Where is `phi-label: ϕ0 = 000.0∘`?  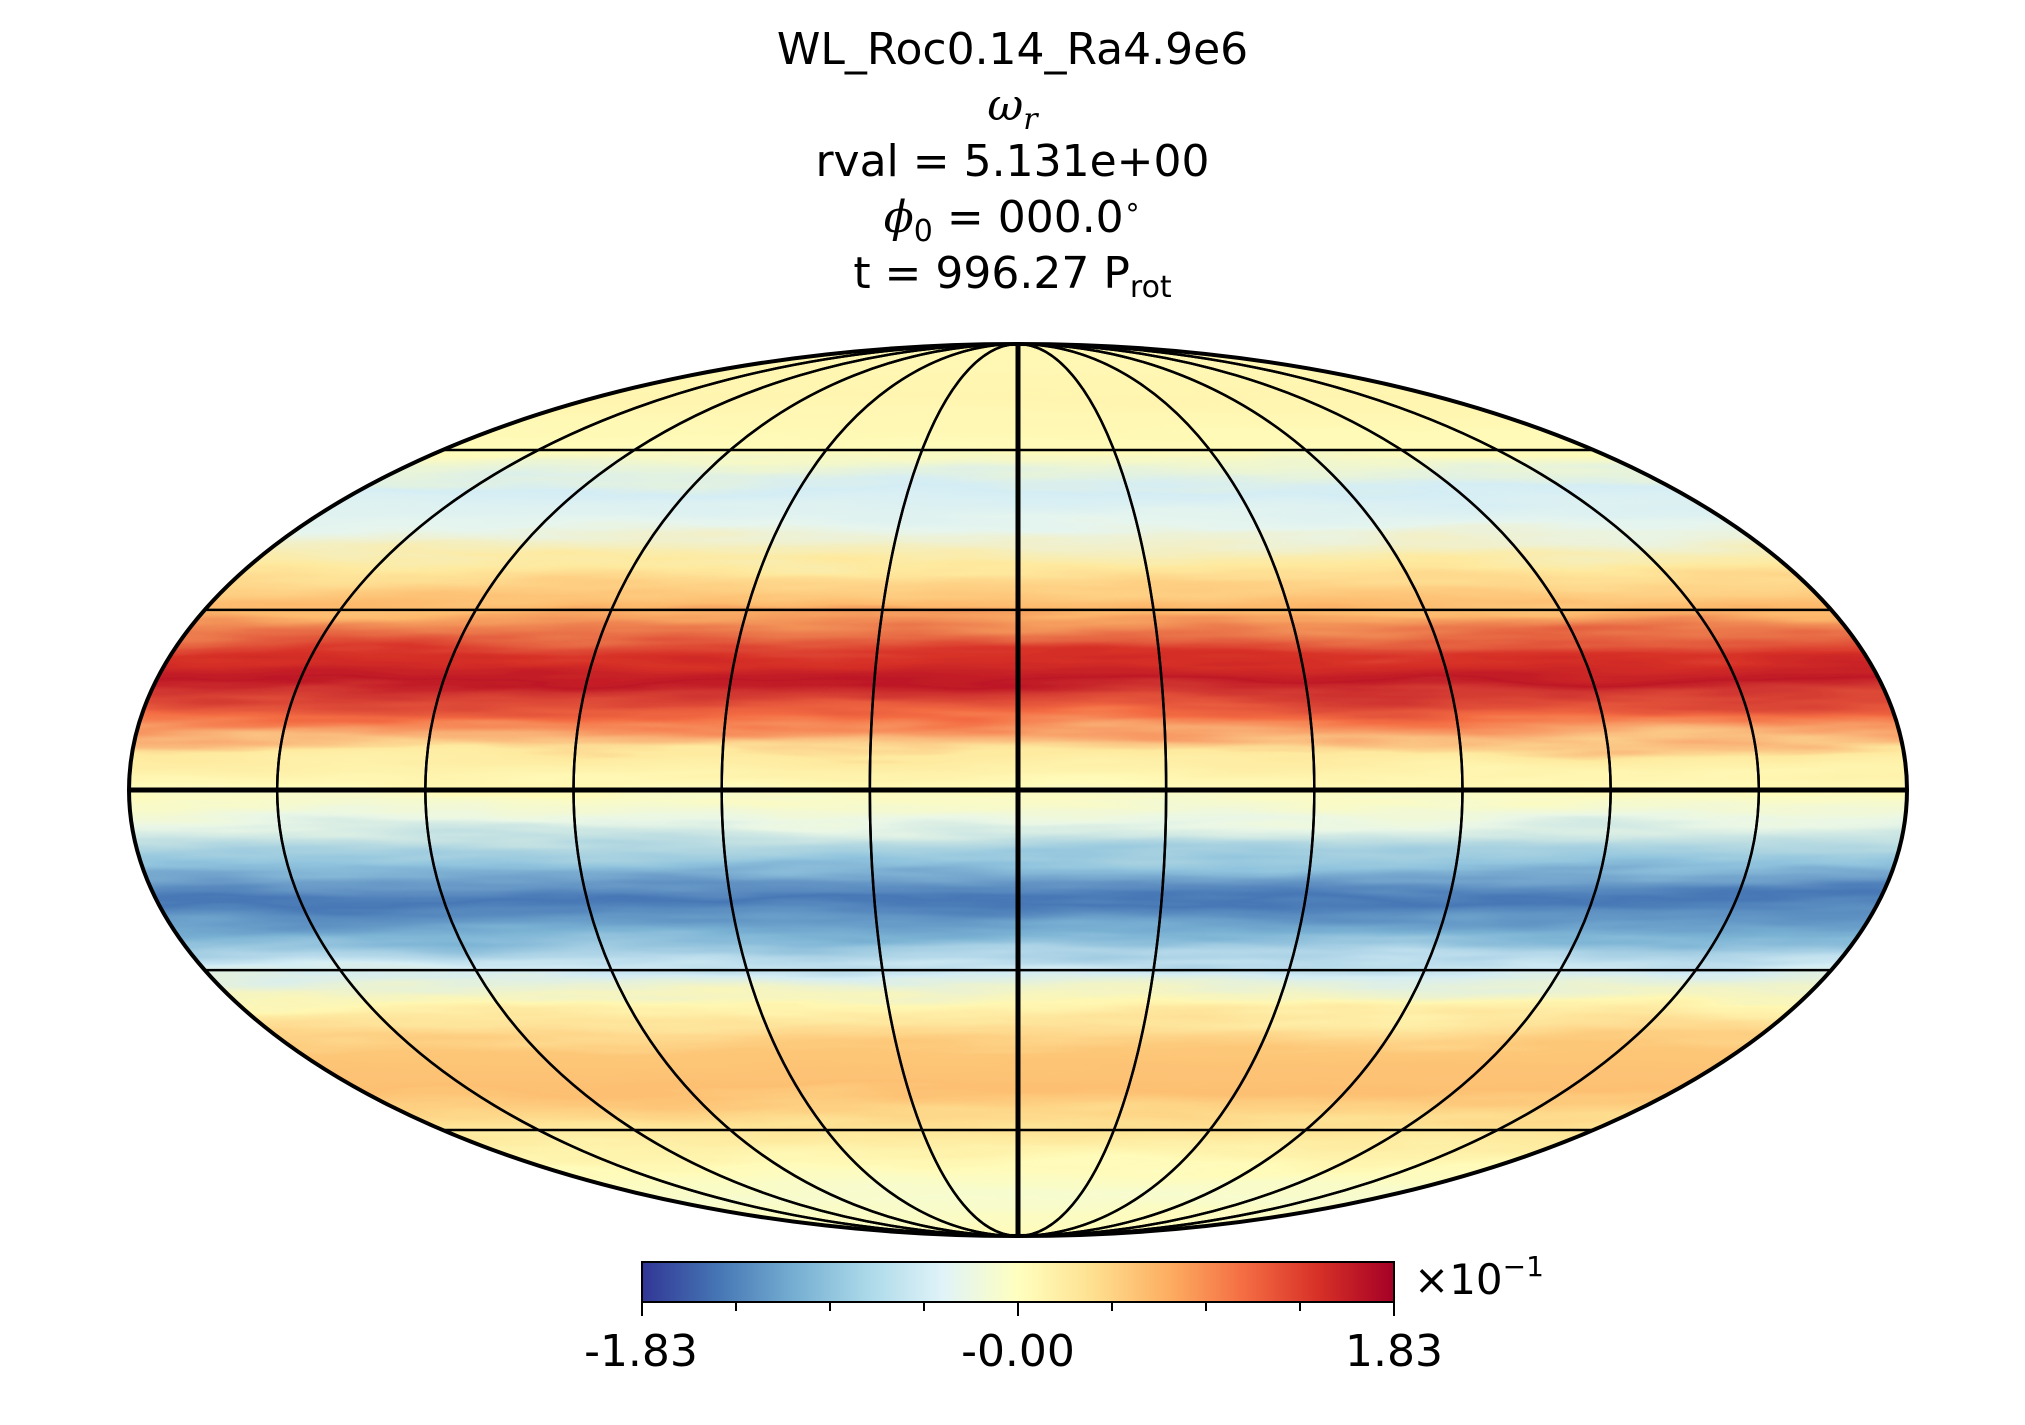 phi-label: ϕ0 = 000.0∘ is located at coordinates (1012, 219).